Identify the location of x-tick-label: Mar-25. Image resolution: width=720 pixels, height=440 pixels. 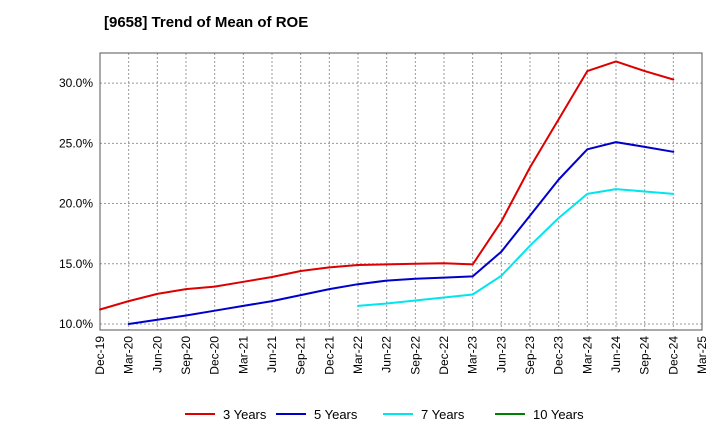
(702, 355).